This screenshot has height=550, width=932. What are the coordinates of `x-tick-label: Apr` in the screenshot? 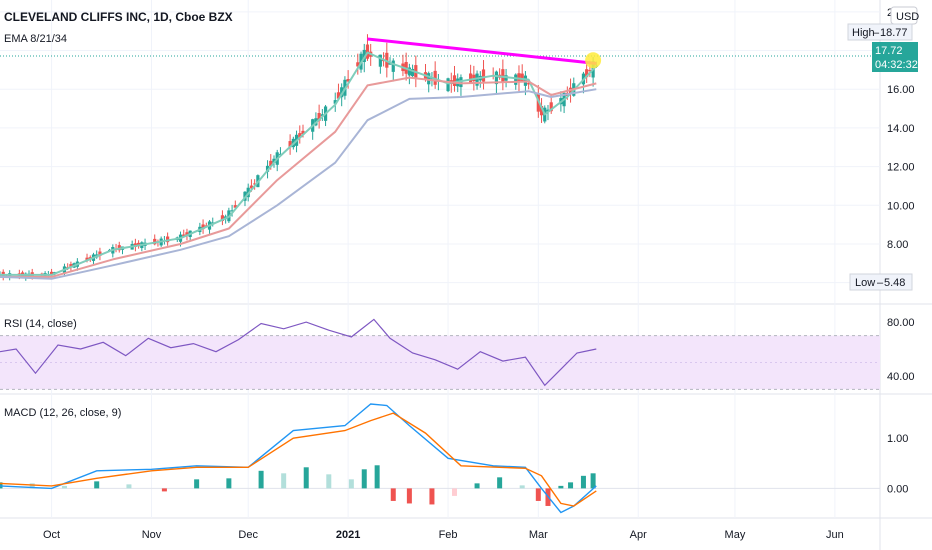 It's located at (638, 535).